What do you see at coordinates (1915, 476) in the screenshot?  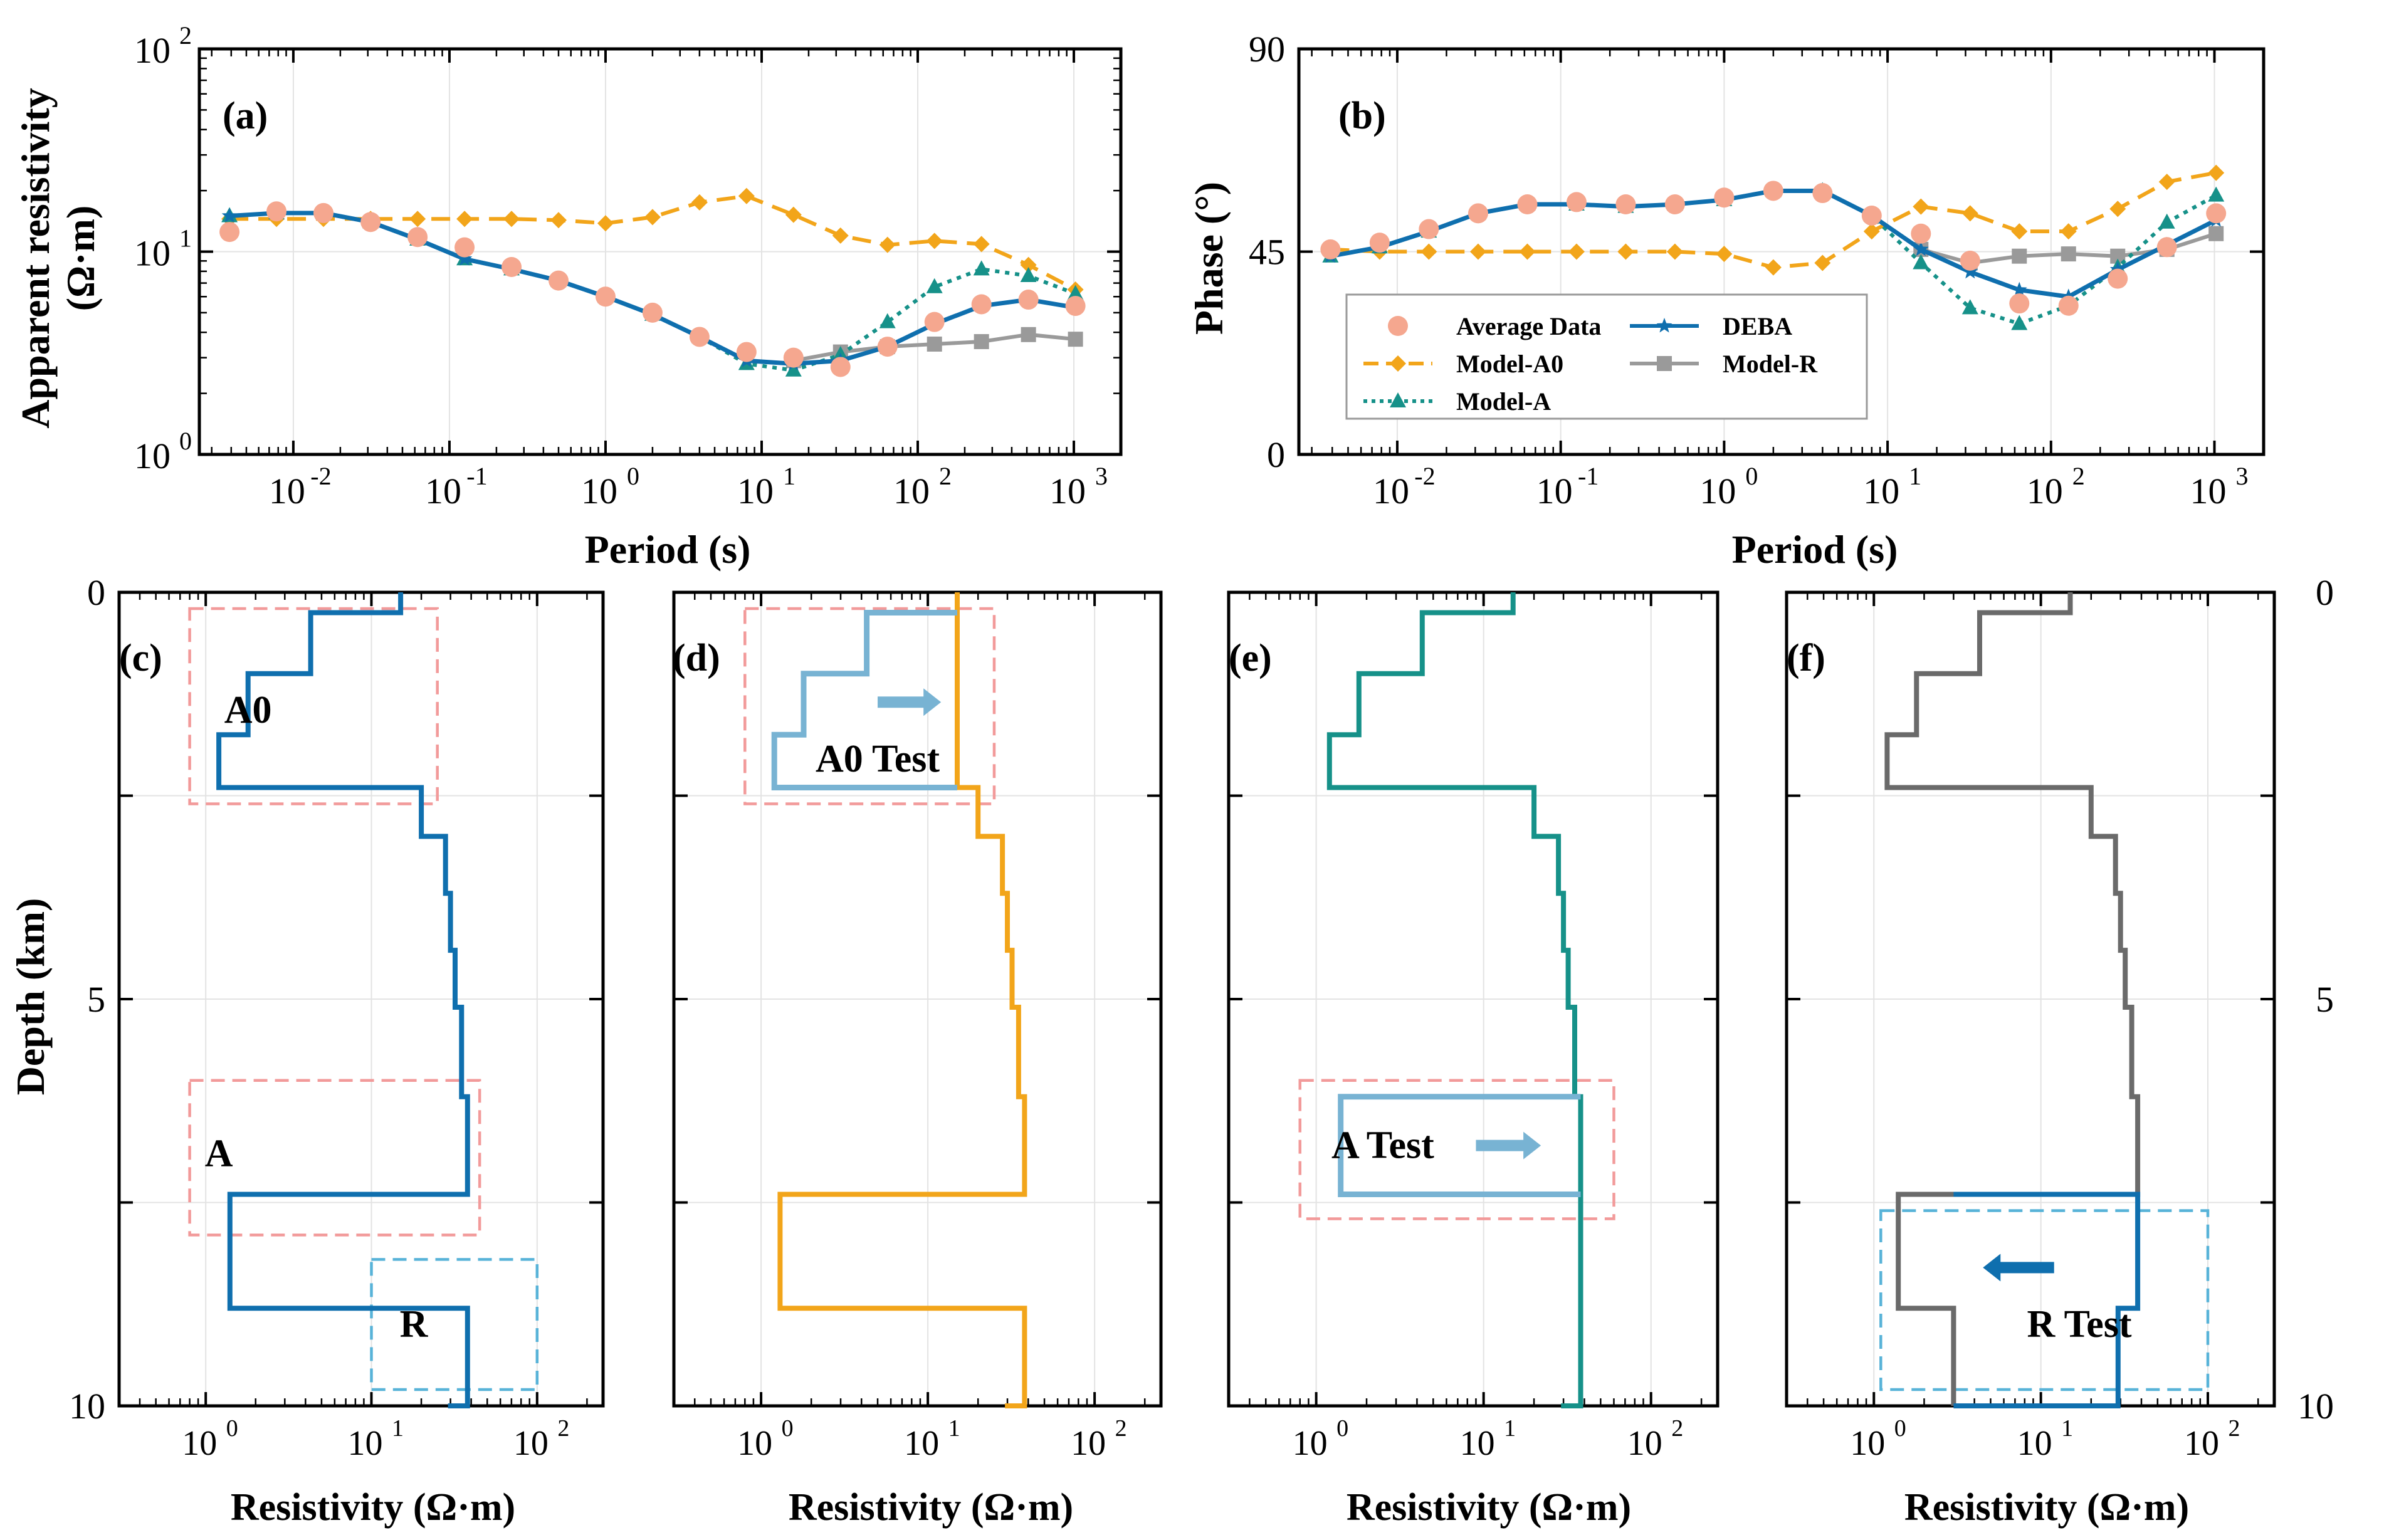 I see `panel-b-xtick-exp: 1` at bounding box center [1915, 476].